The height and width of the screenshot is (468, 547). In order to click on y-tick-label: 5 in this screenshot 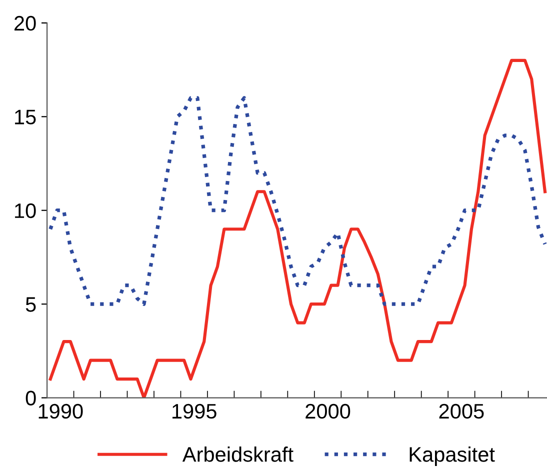, I will do `click(31, 304)`.